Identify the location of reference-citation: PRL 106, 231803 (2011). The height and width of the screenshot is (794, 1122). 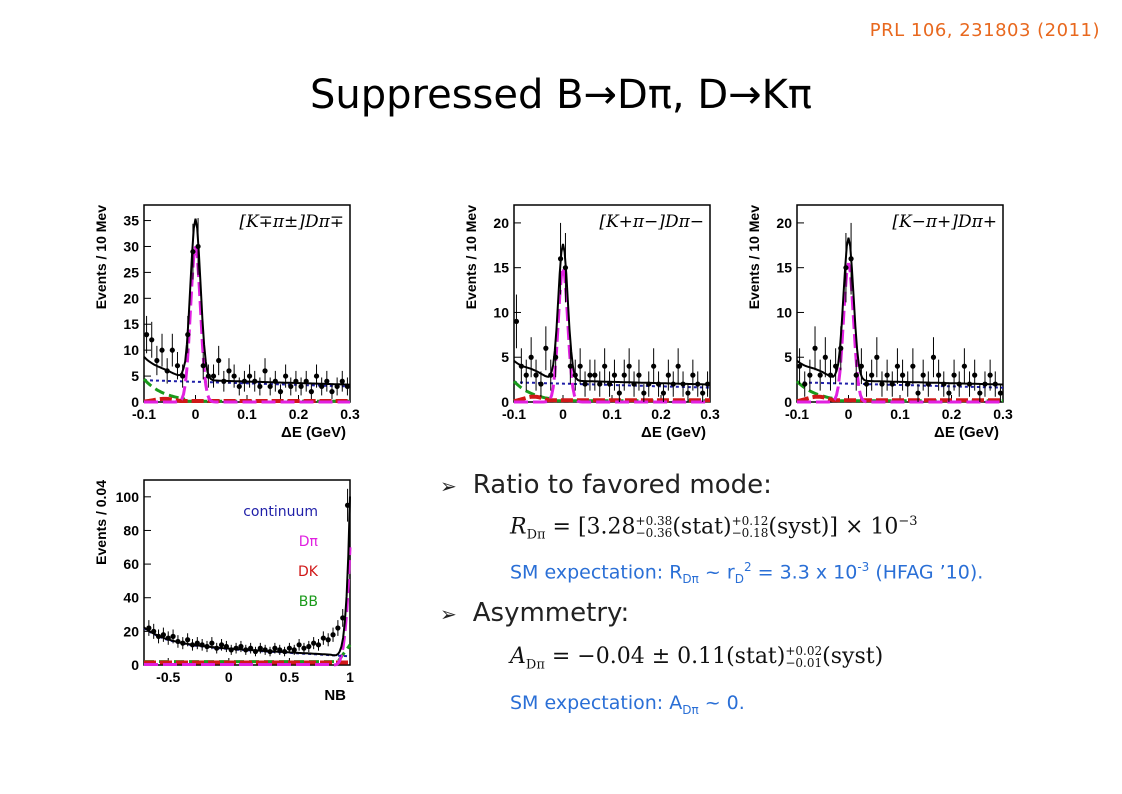
(984, 30).